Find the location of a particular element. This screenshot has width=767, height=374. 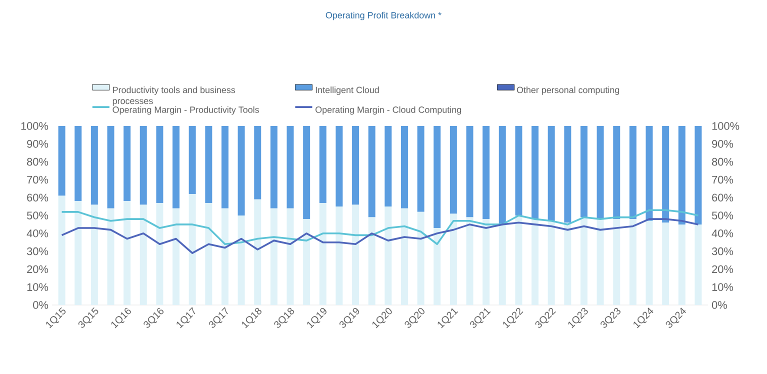

legend-label: Operating Margin - Cloud Computing is located at coordinates (389, 110).